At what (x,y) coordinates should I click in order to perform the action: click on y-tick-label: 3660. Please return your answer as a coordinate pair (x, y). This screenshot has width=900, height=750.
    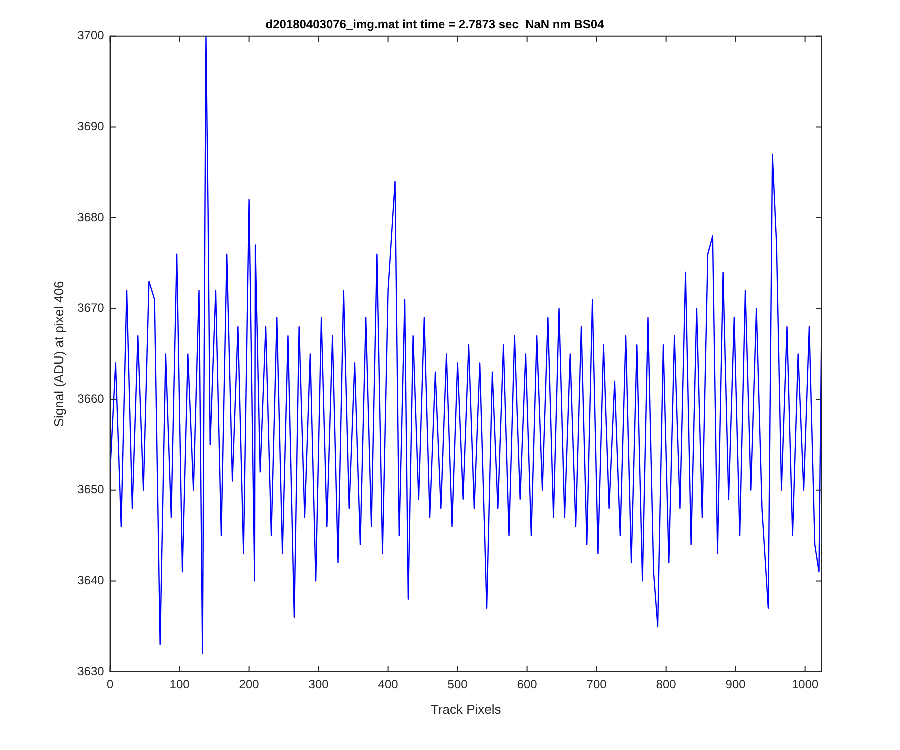
    Looking at the image, I should click on (91, 399).